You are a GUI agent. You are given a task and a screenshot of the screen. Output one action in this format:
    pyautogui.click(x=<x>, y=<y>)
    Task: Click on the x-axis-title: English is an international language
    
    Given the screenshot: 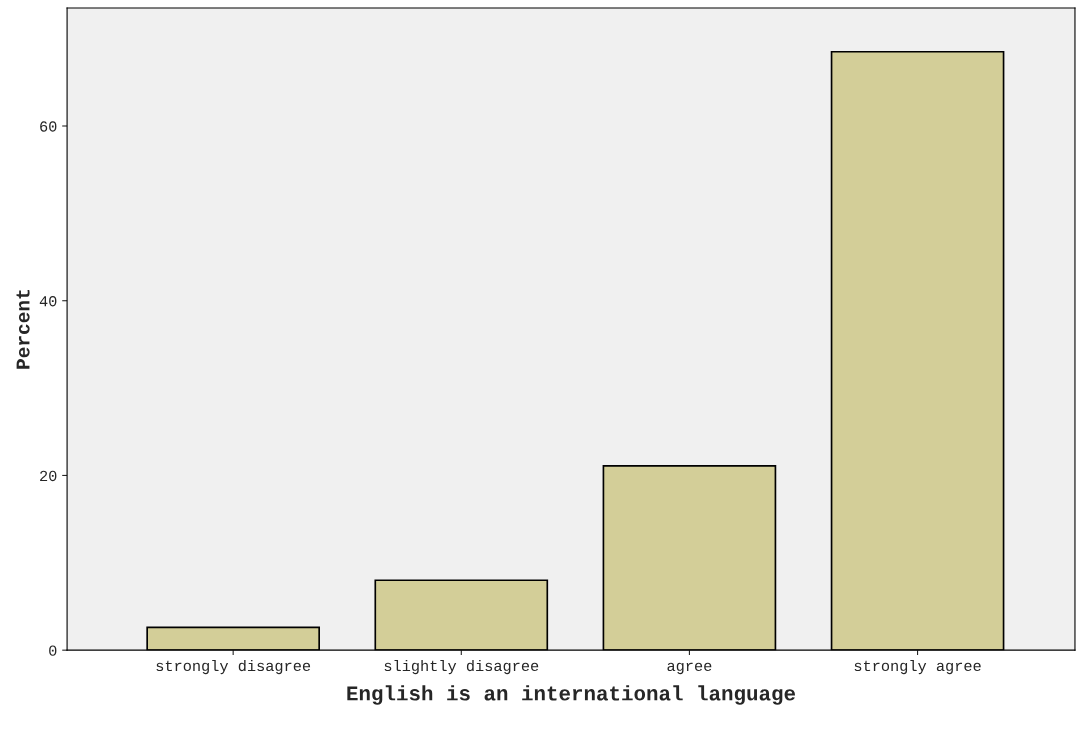 What is the action you would take?
    pyautogui.click(x=571, y=695)
    